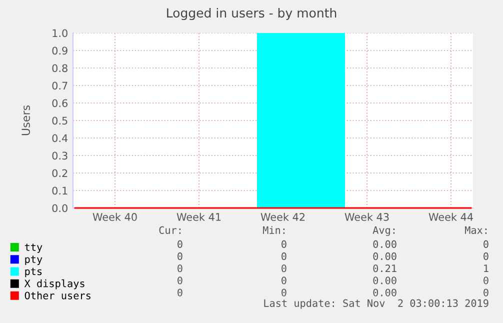  I want to click on y-tick-label: 1.0, so click(60, 33).